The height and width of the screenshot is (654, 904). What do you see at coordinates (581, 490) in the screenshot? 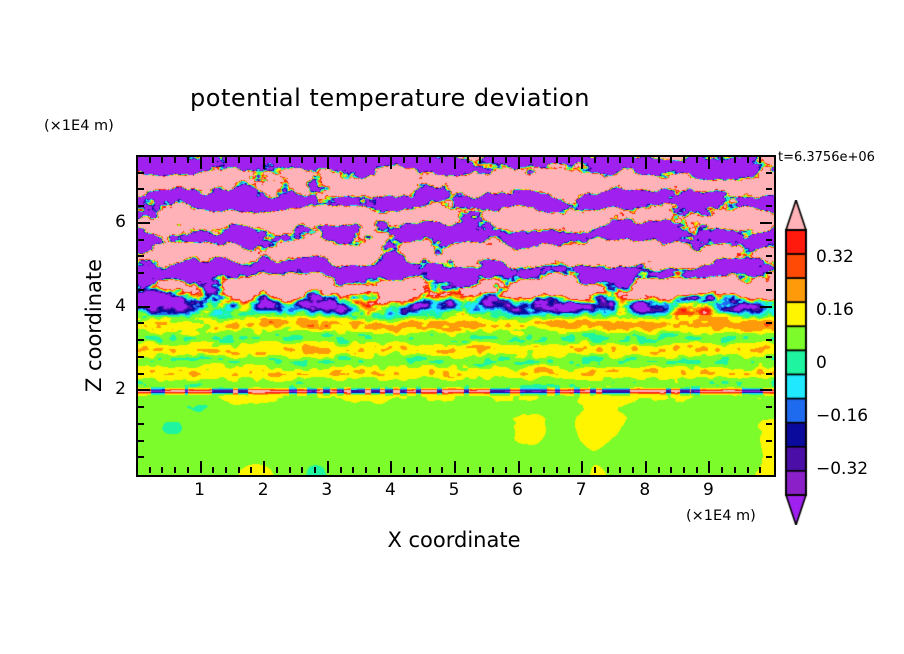
I see `x-axis-tick-label: 7` at bounding box center [581, 490].